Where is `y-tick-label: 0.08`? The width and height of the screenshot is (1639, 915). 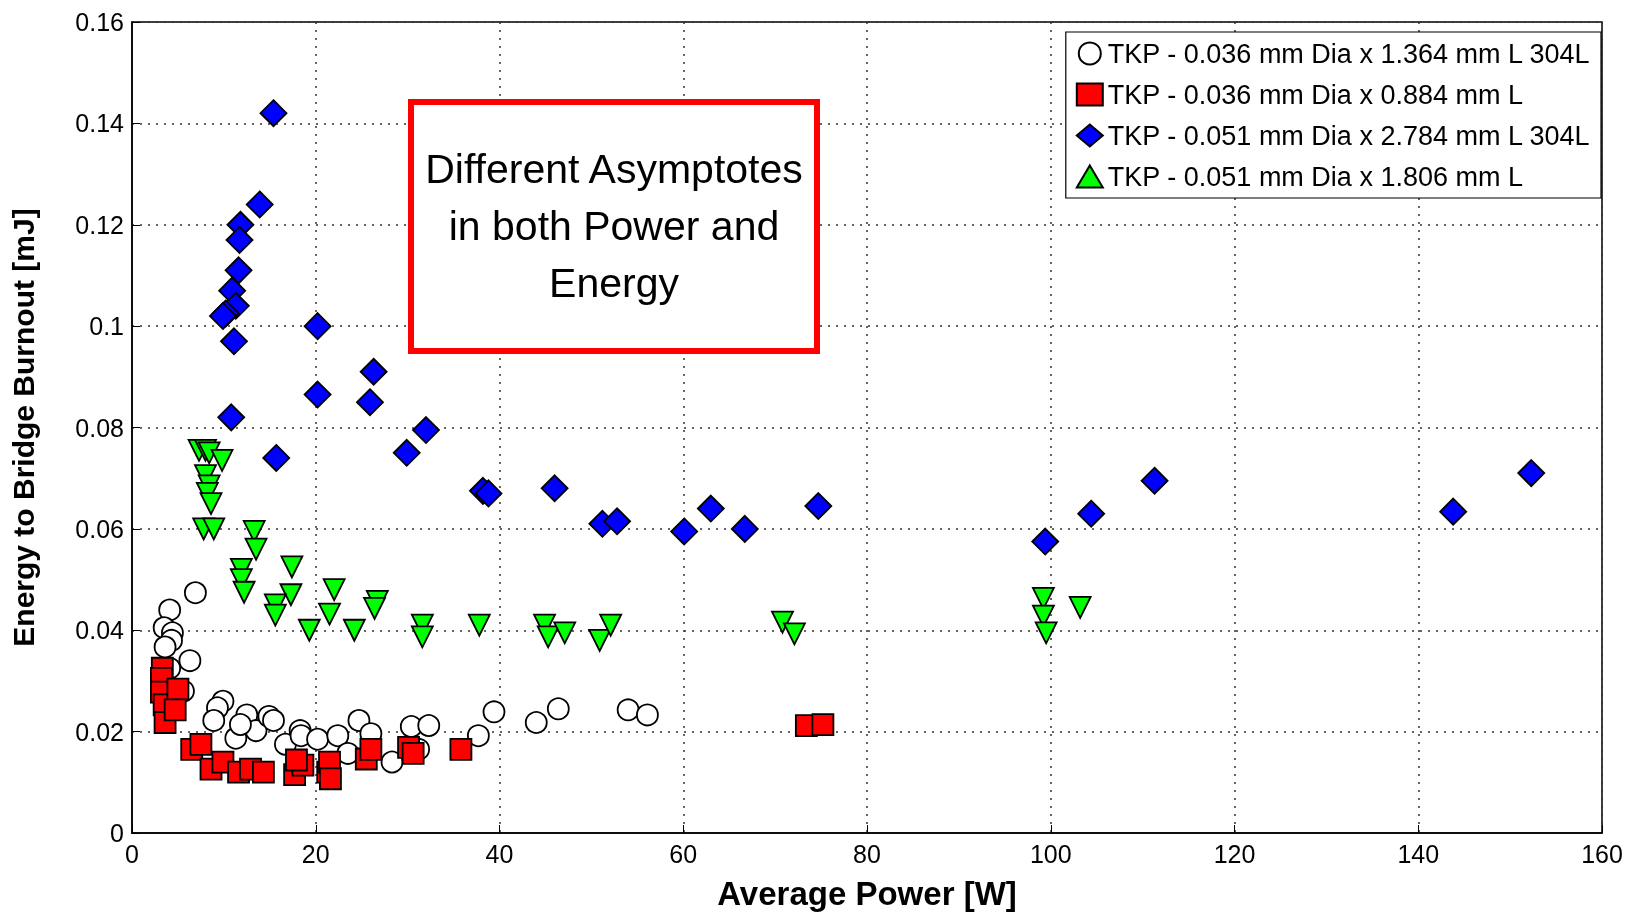 y-tick-label: 0.08 is located at coordinates (99, 427).